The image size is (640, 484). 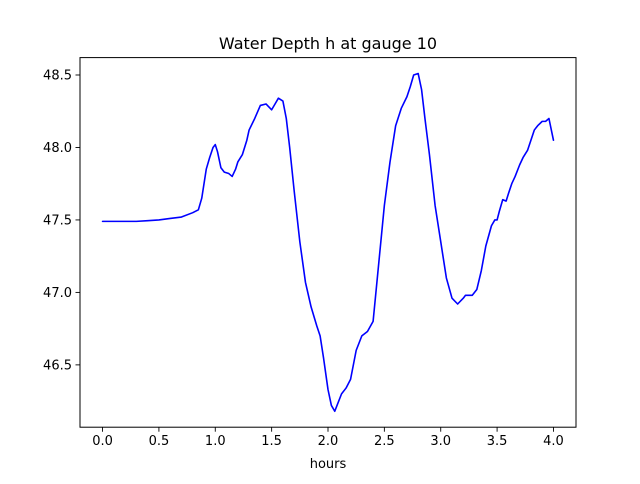 I want to click on x-tick-label: 0.0, so click(x=102, y=441).